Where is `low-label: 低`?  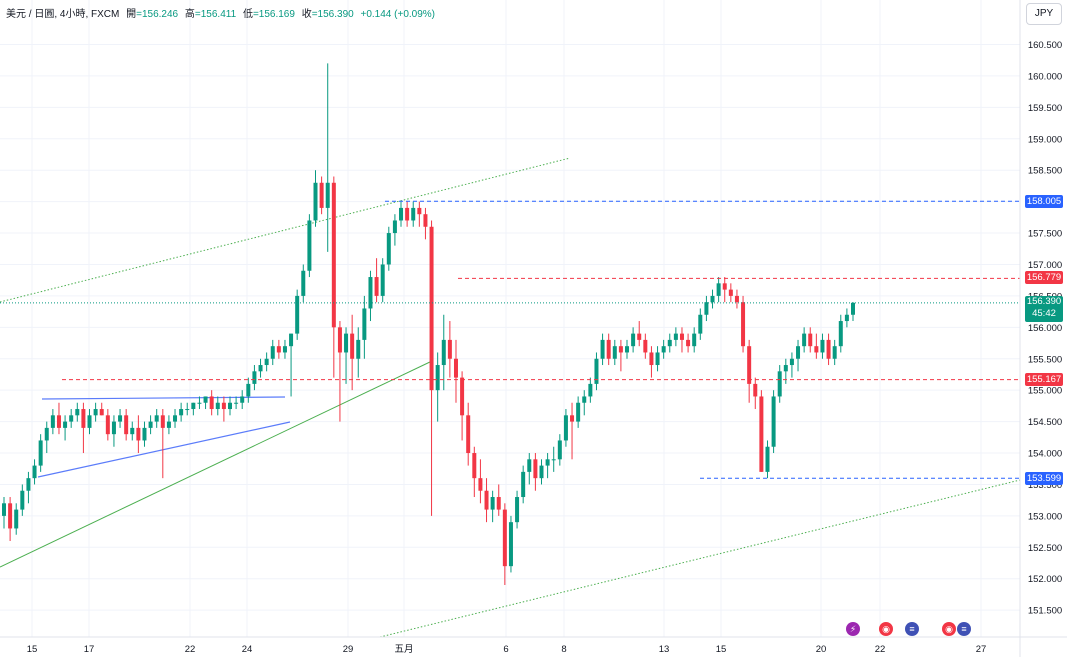 low-label: 低 is located at coordinates (247, 14).